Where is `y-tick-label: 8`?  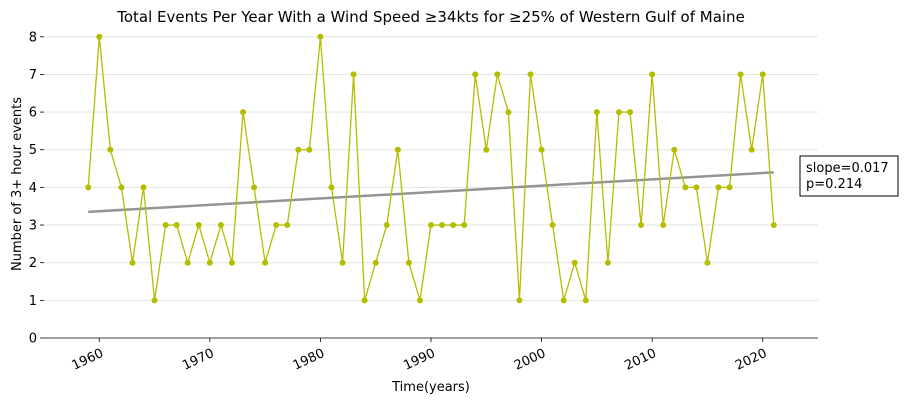 y-tick-label: 8 is located at coordinates (33, 37).